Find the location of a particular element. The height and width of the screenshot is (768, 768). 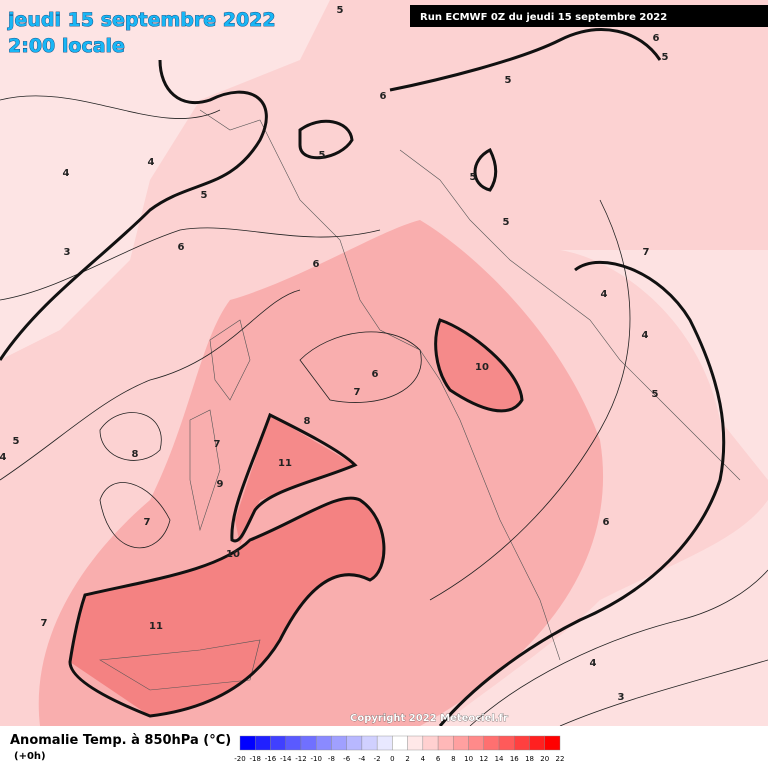

legend-label: -20 is located at coordinates (239, 759).